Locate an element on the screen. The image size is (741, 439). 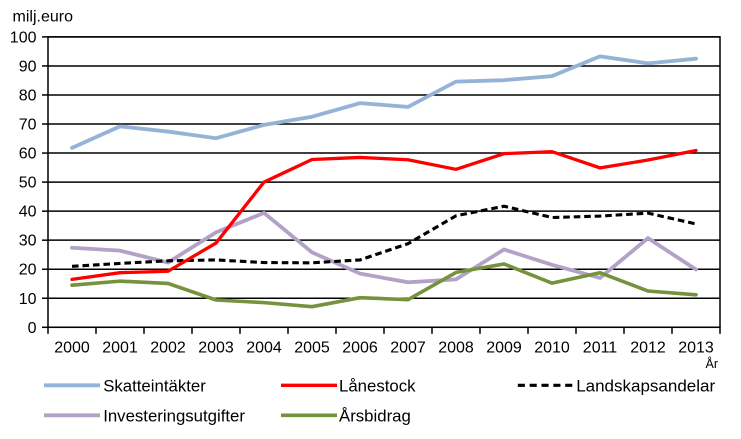
svg-text: 2011 is located at coordinates (600, 348).